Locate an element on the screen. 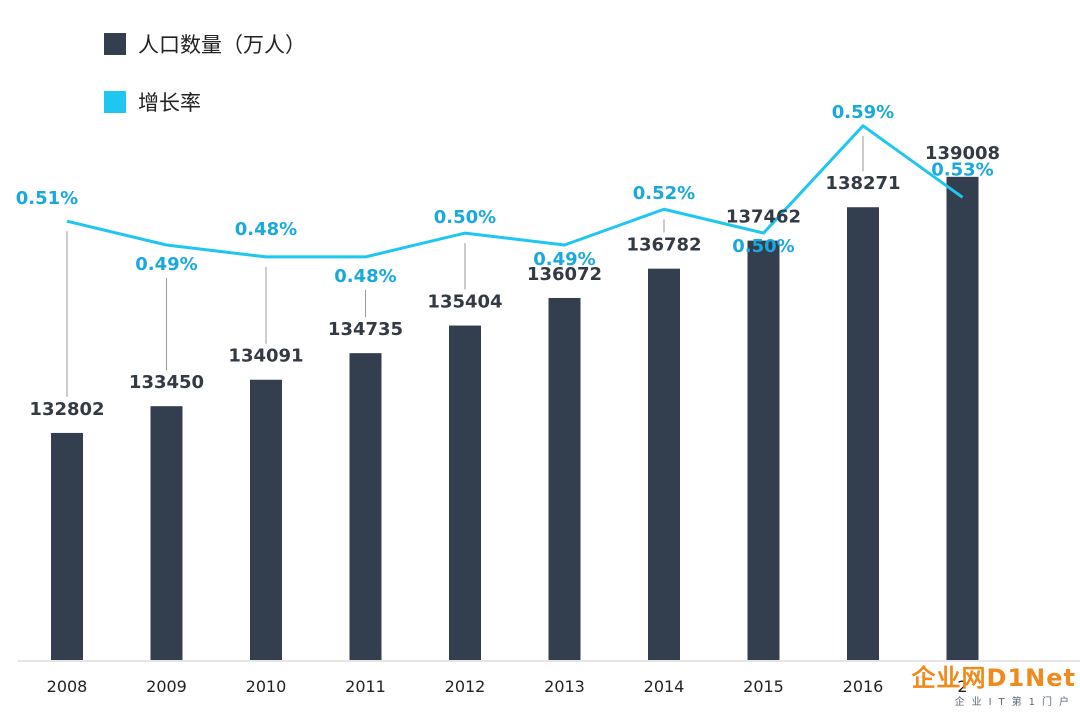  bar-value-label-2017: 139008 is located at coordinates (962, 153).